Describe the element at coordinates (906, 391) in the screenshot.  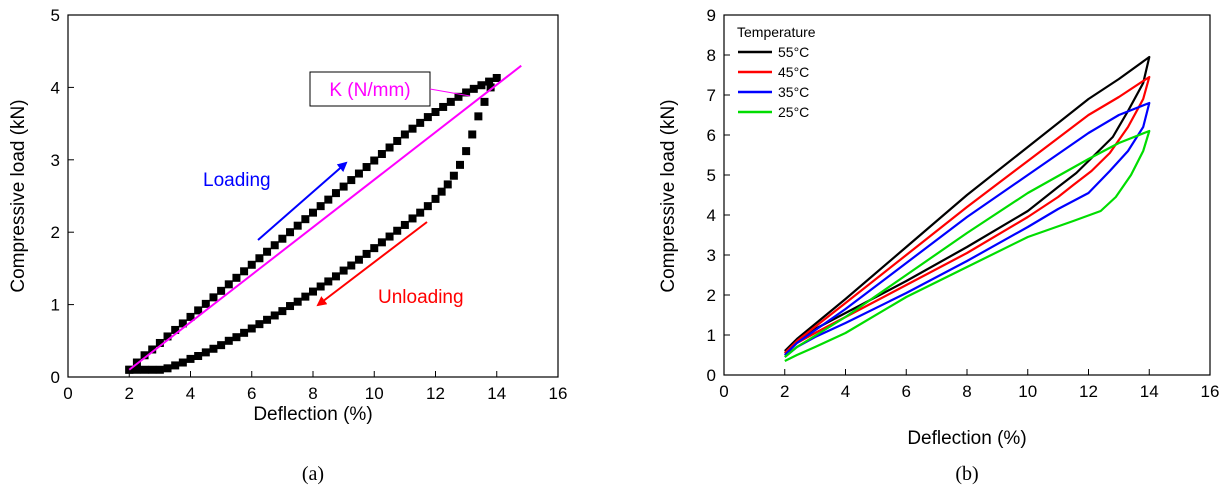
I see `chart-b-xtick-label: 6` at that location.